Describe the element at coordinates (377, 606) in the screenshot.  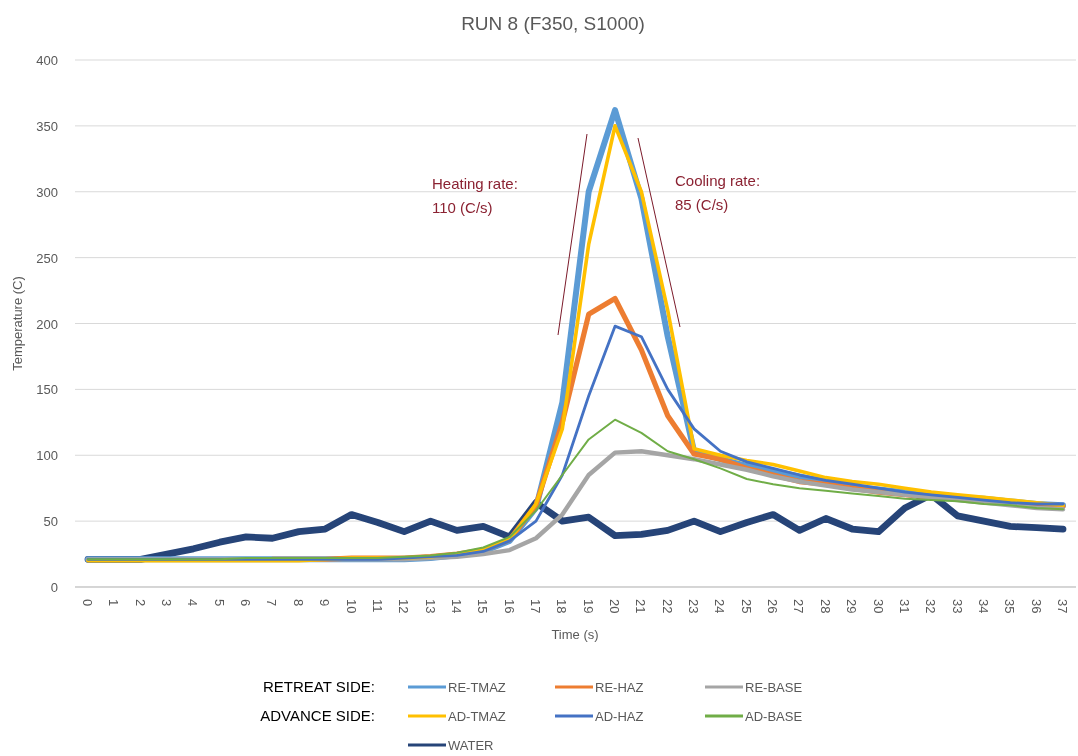
I see `x-tick-label: 11` at that location.